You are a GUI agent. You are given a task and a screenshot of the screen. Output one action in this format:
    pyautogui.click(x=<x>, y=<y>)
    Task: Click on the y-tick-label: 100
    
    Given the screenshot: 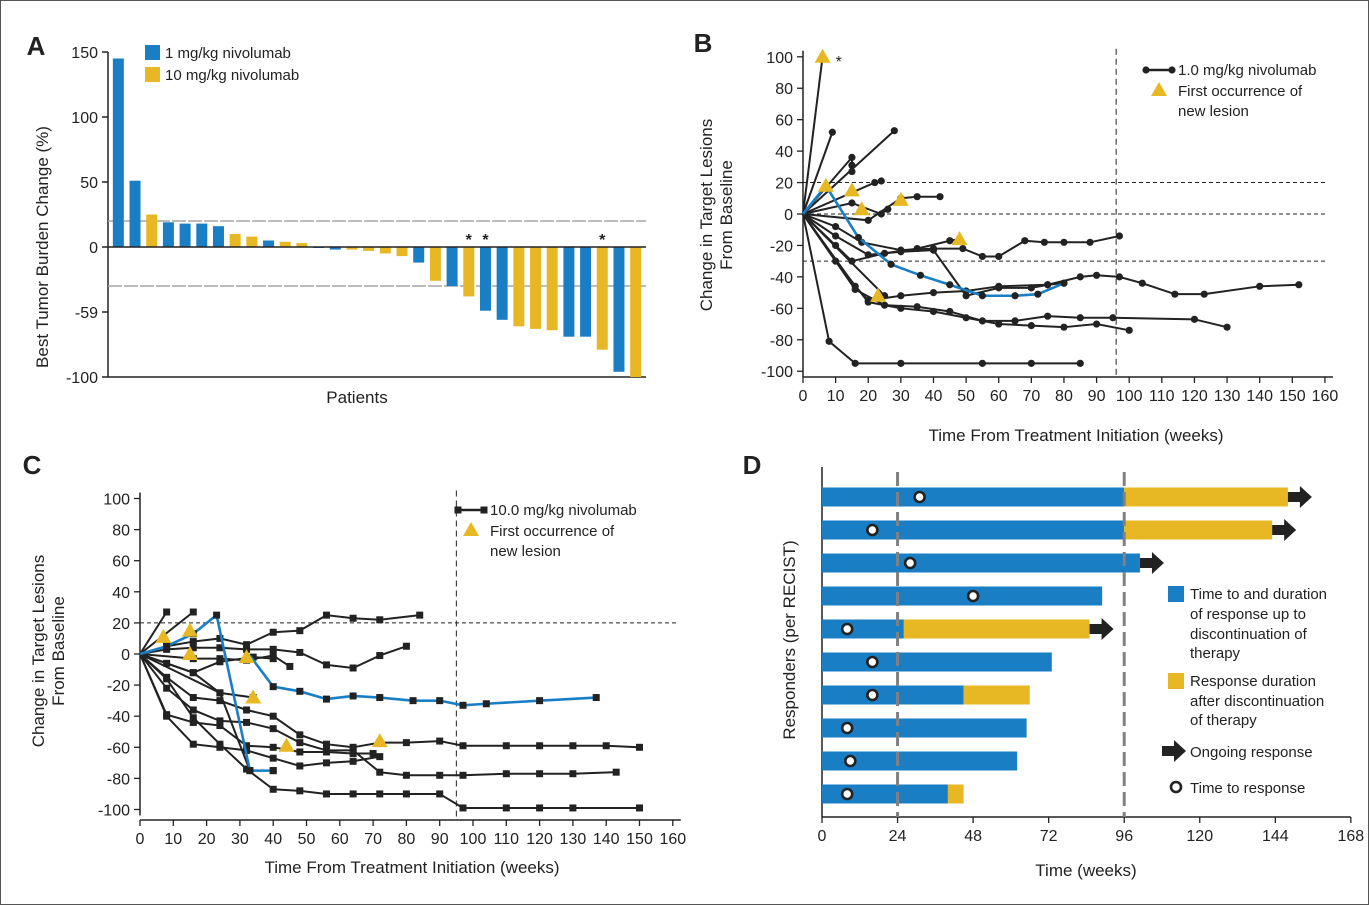 What is the action you would take?
    pyautogui.click(x=84, y=118)
    